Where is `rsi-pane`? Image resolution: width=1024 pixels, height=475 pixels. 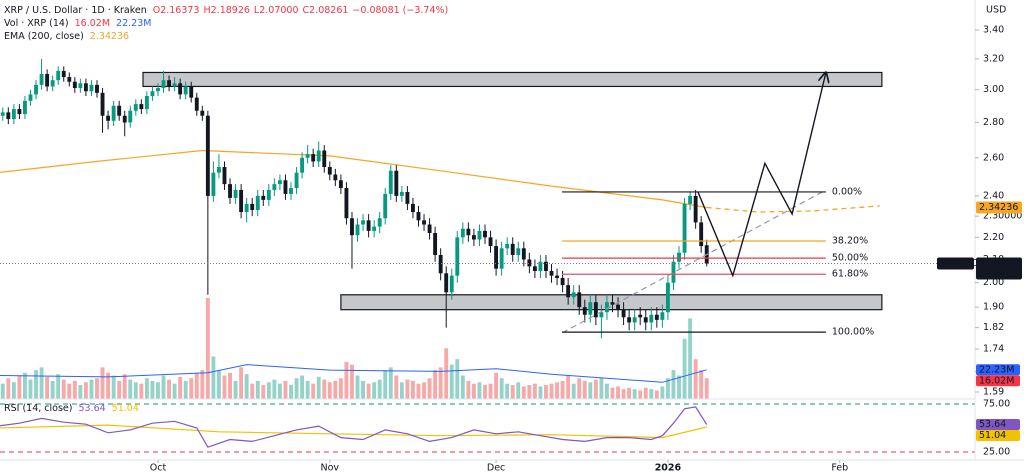
rsi-pane is located at coordinates (487, 428).